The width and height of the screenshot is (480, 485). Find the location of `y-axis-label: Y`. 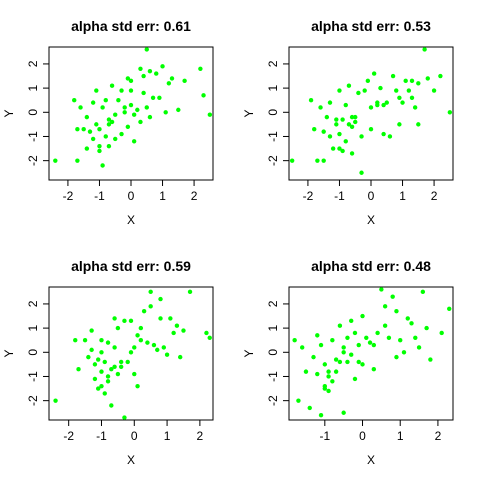

y-axis-label: Y is located at coordinates (9, 353).